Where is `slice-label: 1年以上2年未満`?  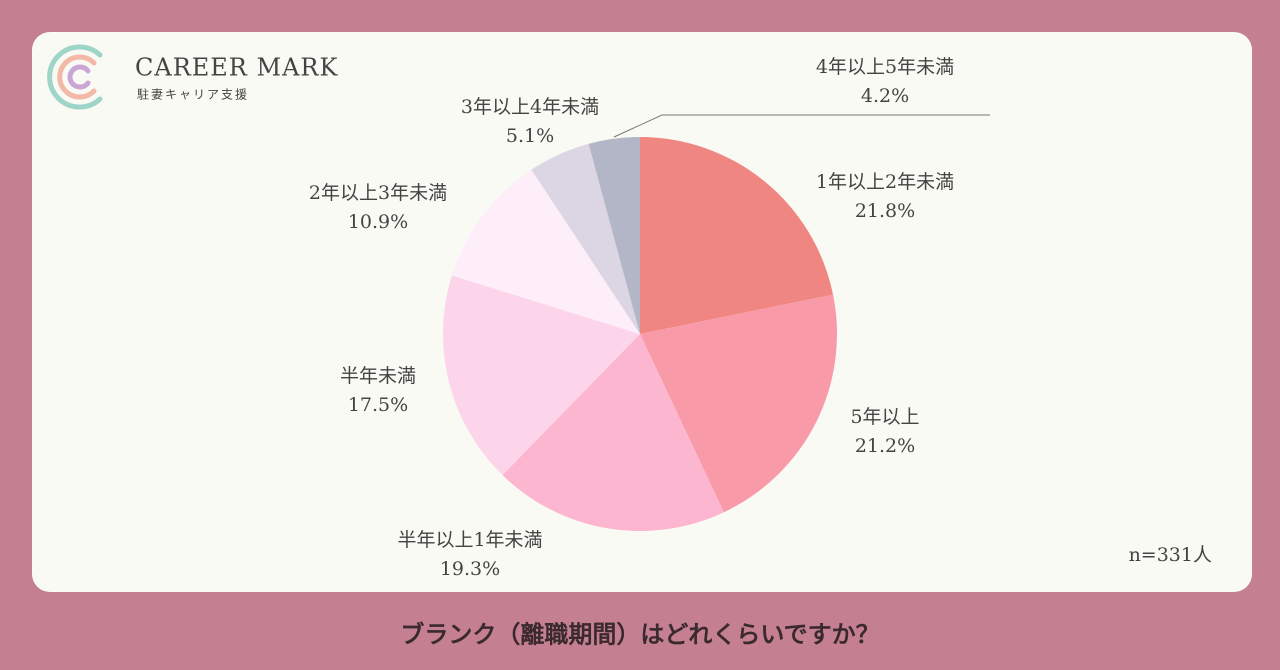 slice-label: 1年以上2年未満 is located at coordinates (885, 182).